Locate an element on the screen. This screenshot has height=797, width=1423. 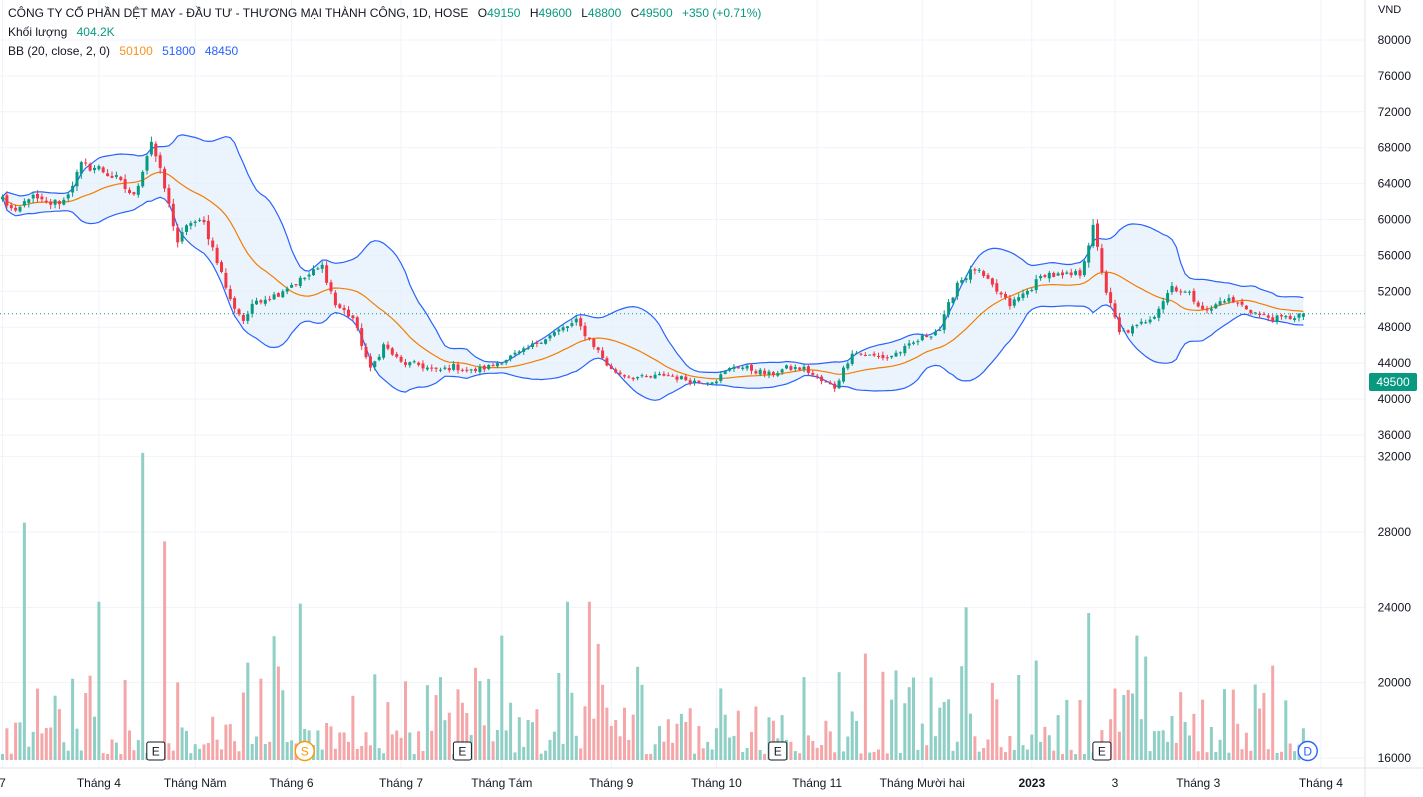
event-marker-e: E is located at coordinates (462, 751).